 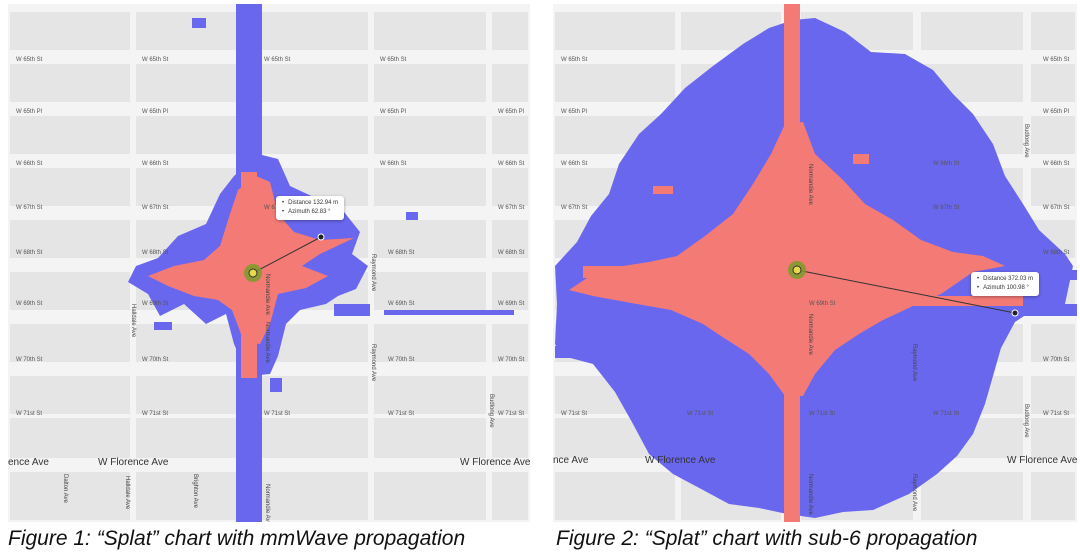 I want to click on street-label-brighton: Brighton Ave, so click(x=195, y=491).